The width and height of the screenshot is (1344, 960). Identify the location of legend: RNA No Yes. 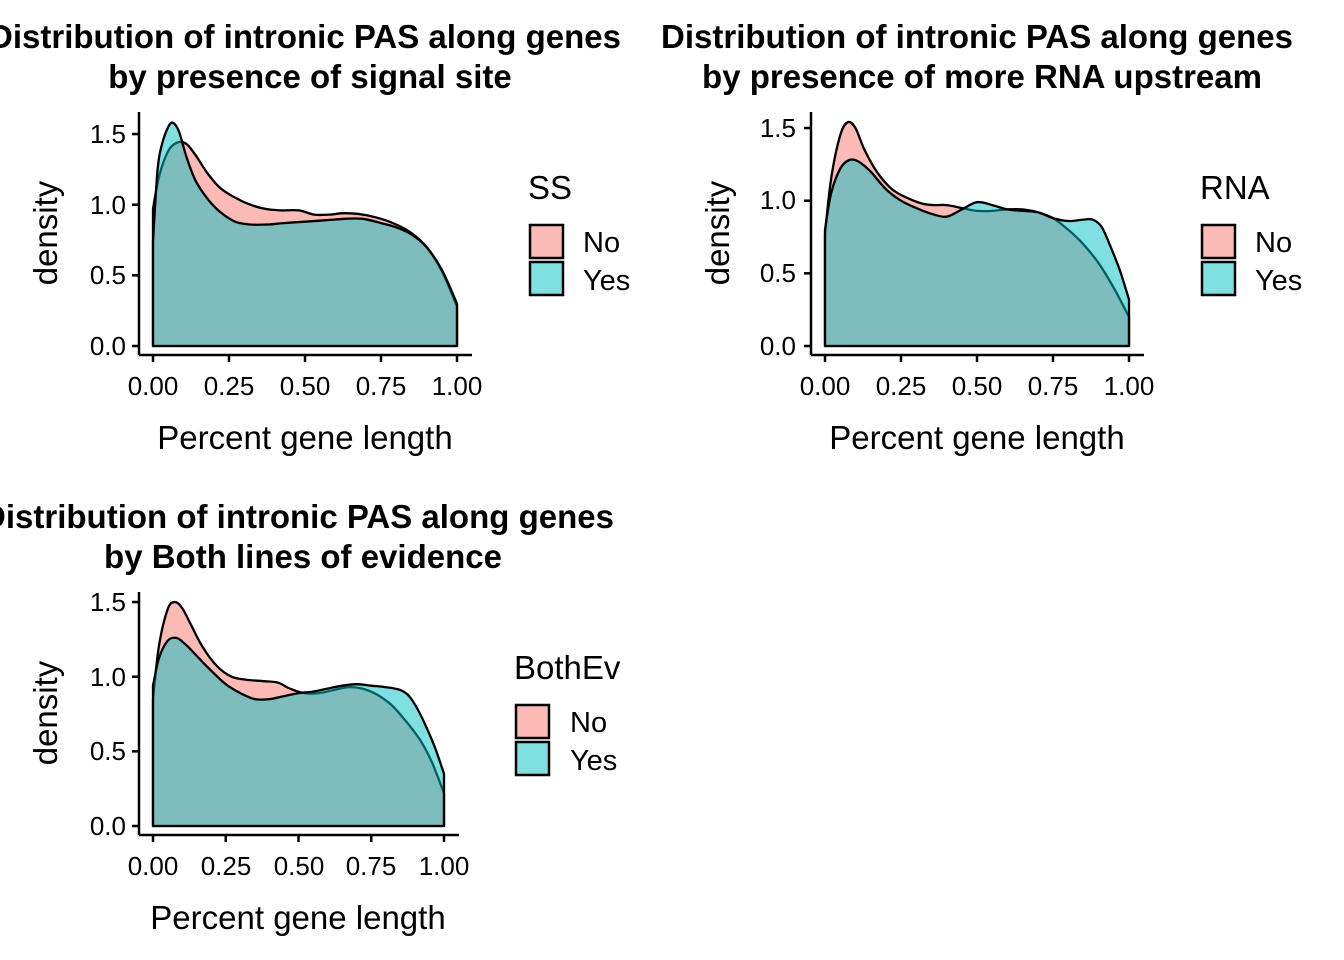
(1251, 233).